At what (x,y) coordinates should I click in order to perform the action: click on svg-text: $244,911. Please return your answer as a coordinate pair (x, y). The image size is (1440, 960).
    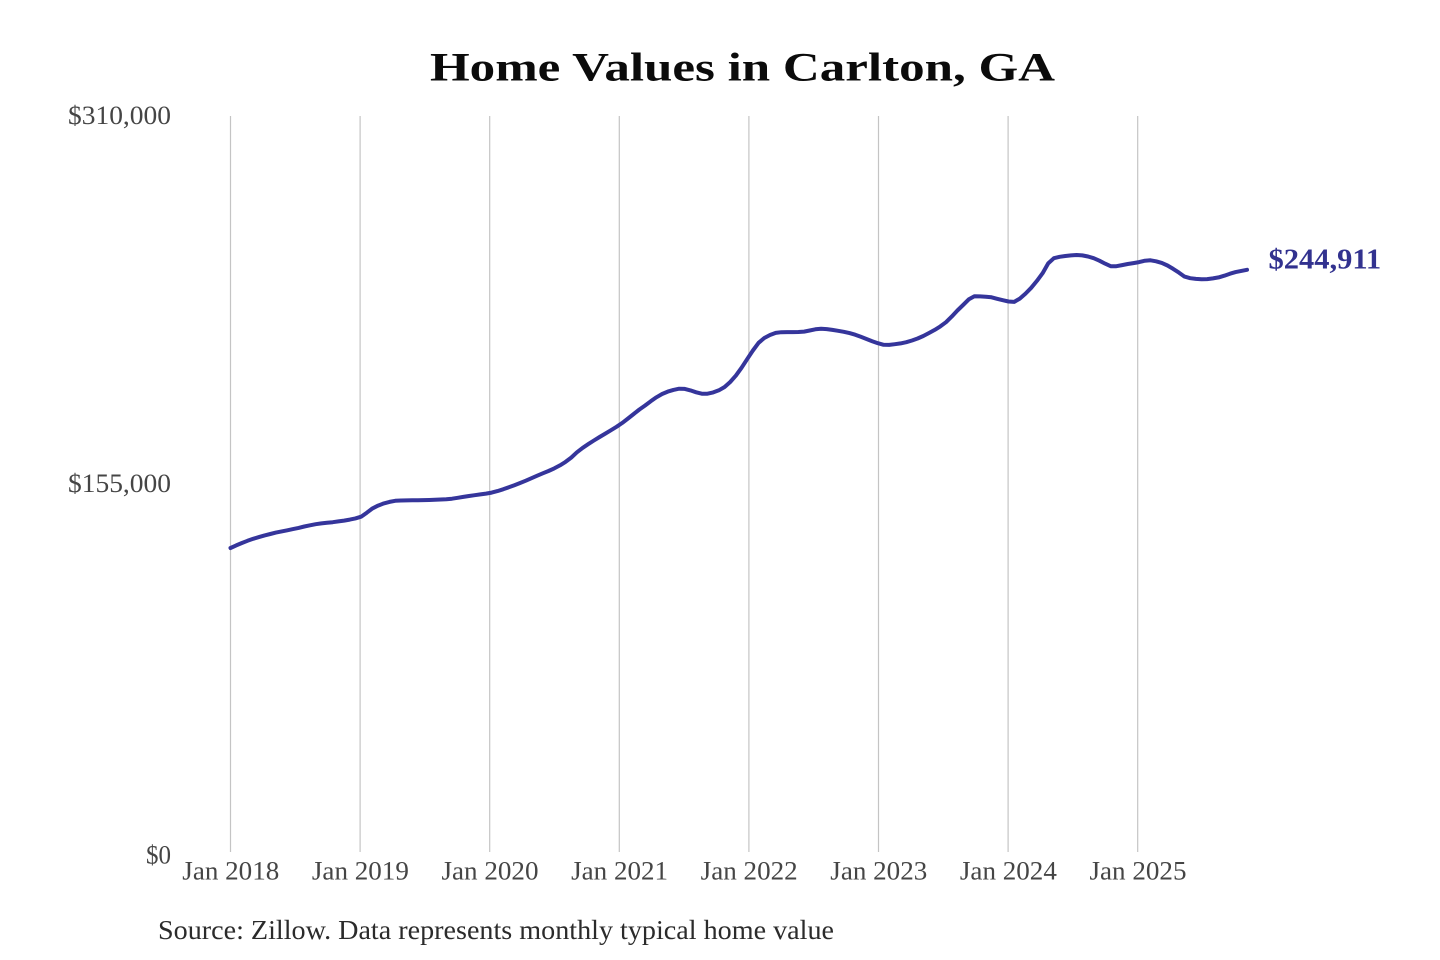
    Looking at the image, I should click on (1325, 260).